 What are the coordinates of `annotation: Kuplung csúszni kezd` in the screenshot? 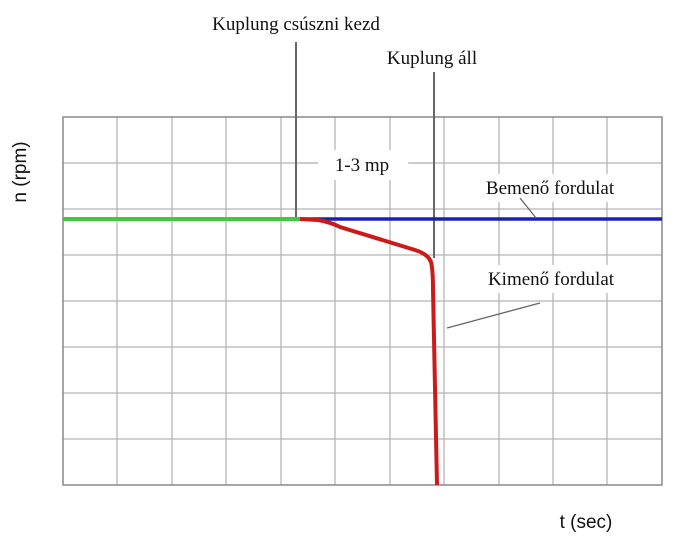 It's located at (296, 24).